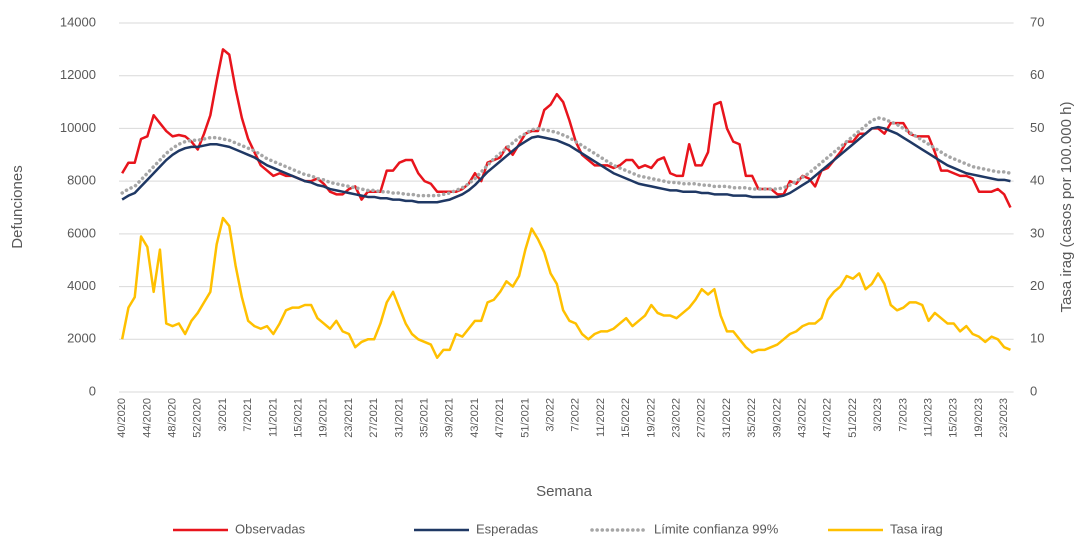  Describe the element at coordinates (223, 415) in the screenshot. I see `x-tick-label: 3/2021` at that location.